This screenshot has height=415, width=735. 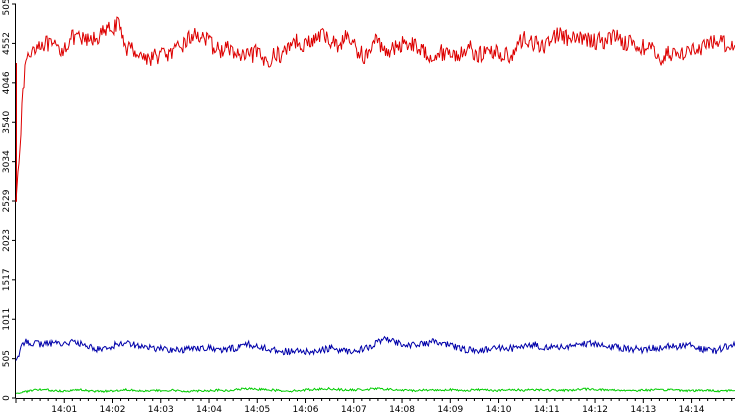 I want to click on y-tick-label: 3034, so click(x=7, y=161).